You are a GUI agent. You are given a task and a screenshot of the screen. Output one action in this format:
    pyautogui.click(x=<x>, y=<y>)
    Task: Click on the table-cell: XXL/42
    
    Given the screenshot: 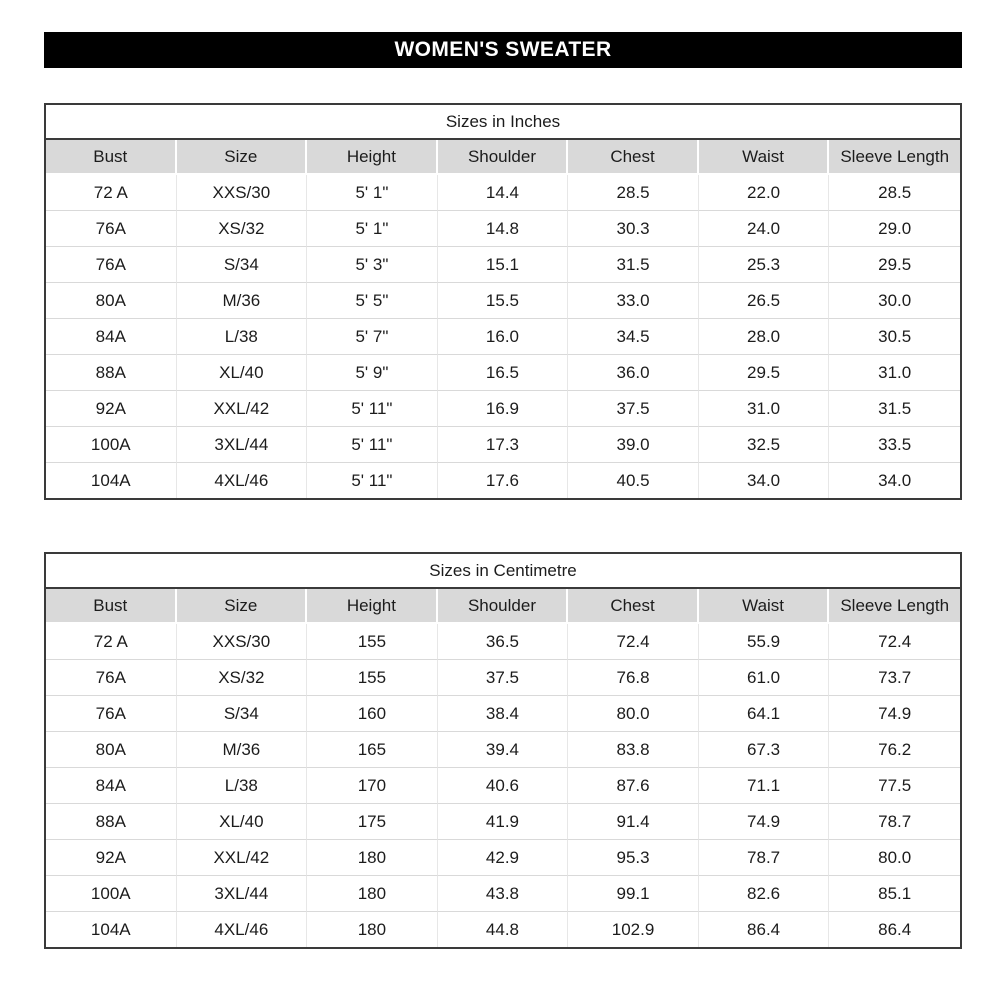 What is the action you would take?
    pyautogui.click(x=242, y=409)
    